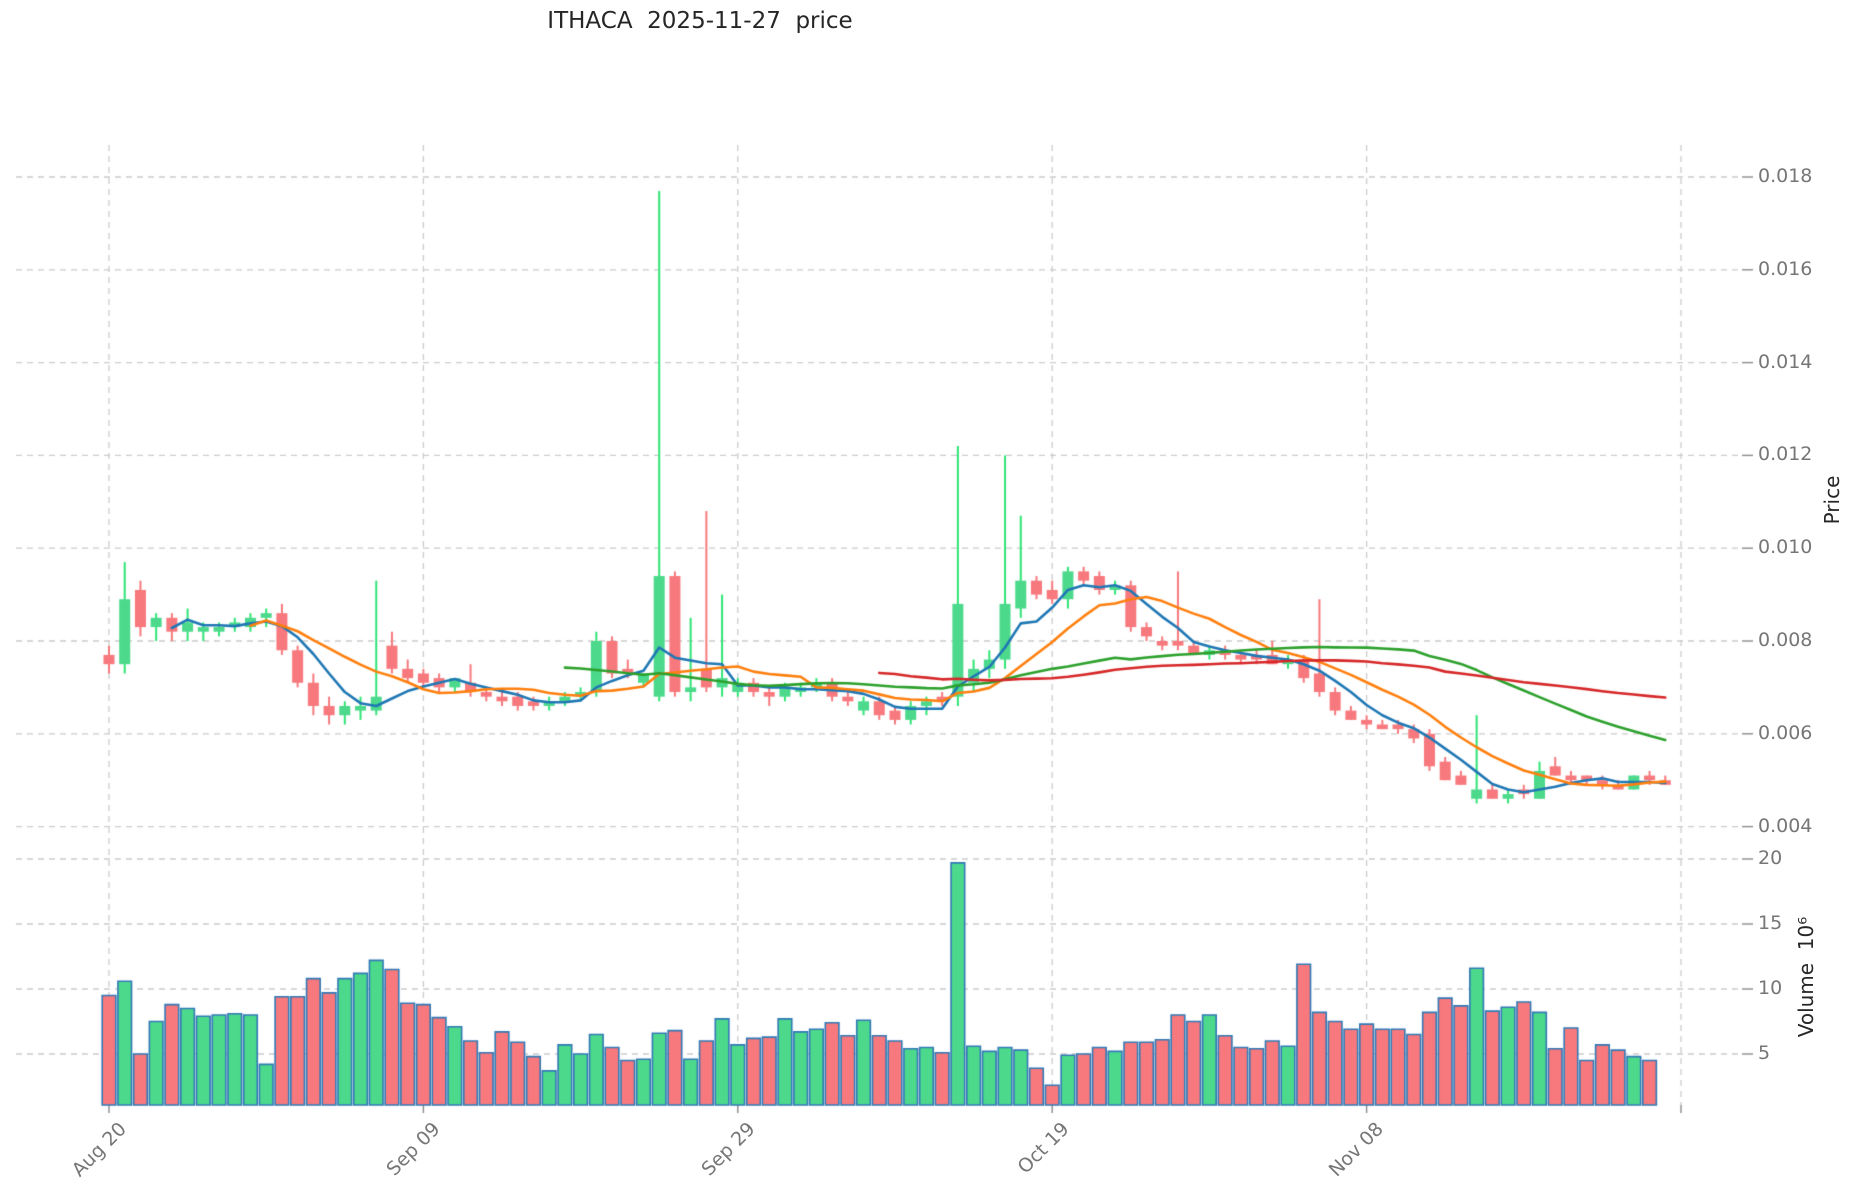 This screenshot has width=1860, height=1202. What do you see at coordinates (1785, 732) in the screenshot?
I see `price-tick-label: 0.006` at bounding box center [1785, 732].